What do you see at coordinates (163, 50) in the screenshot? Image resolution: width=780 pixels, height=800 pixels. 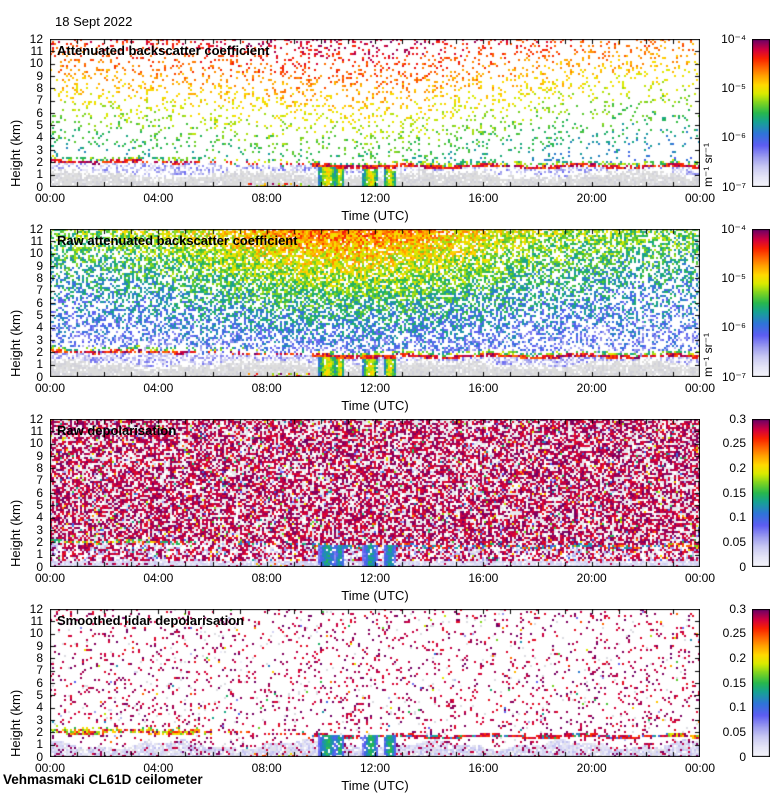 I see `plot-title: Attenuated backscatter coefficient` at bounding box center [163, 50].